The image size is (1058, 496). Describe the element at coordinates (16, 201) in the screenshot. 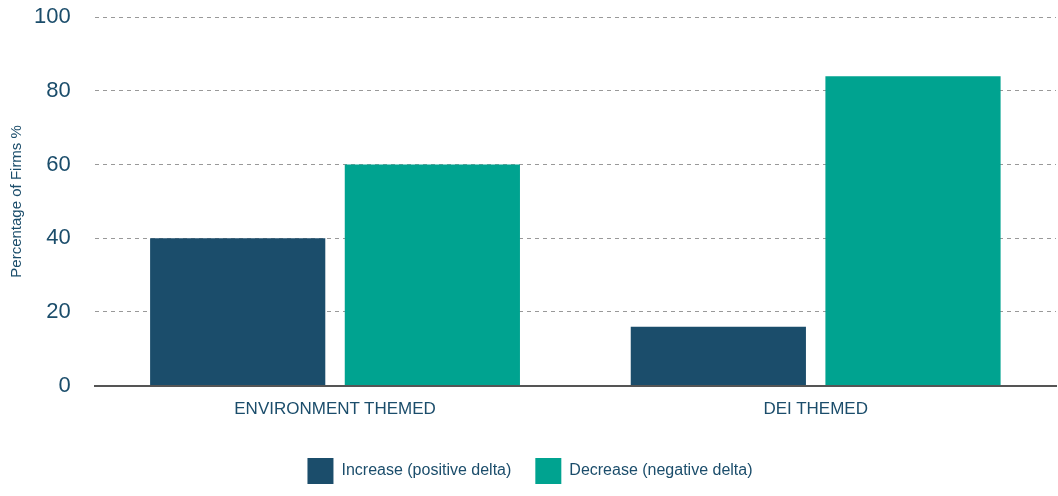

I see `y-axis-title: Percentage of Firms %` at that location.